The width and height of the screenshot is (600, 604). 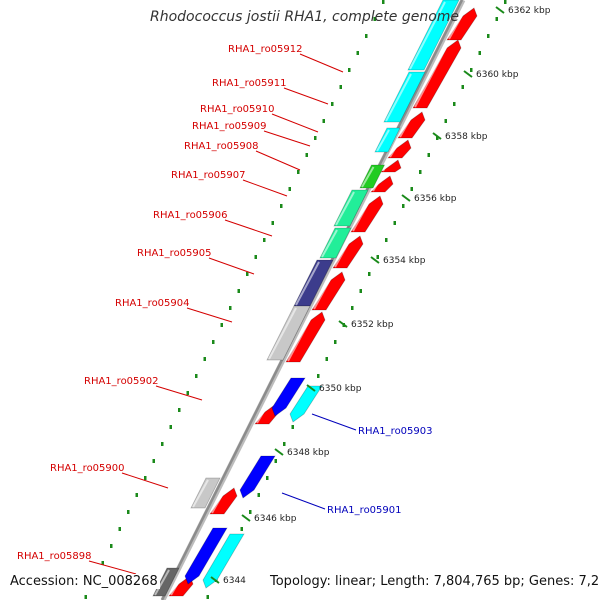 What do you see at coordinates (54, 556) in the screenshot?
I see `gene-label: RHA1_ro05898` at bounding box center [54, 556].